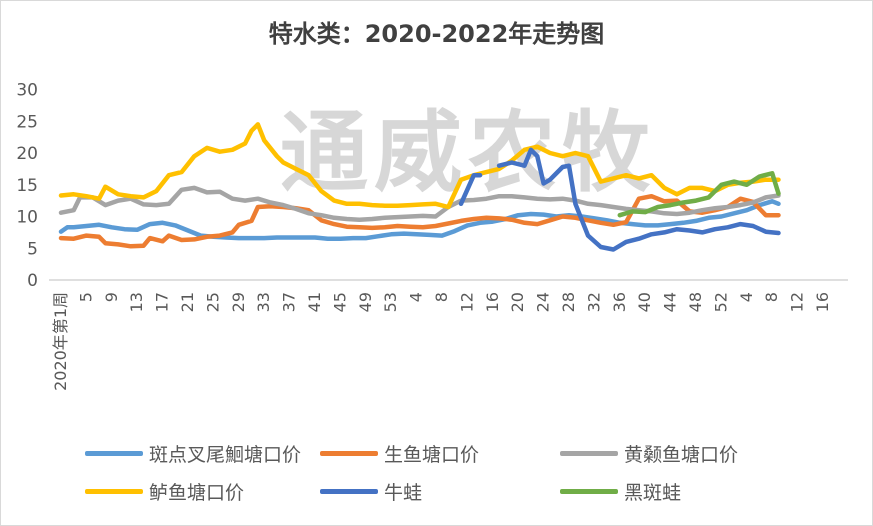 The image size is (873, 526). I want to click on x-tick-label: 17, so click(162, 302).